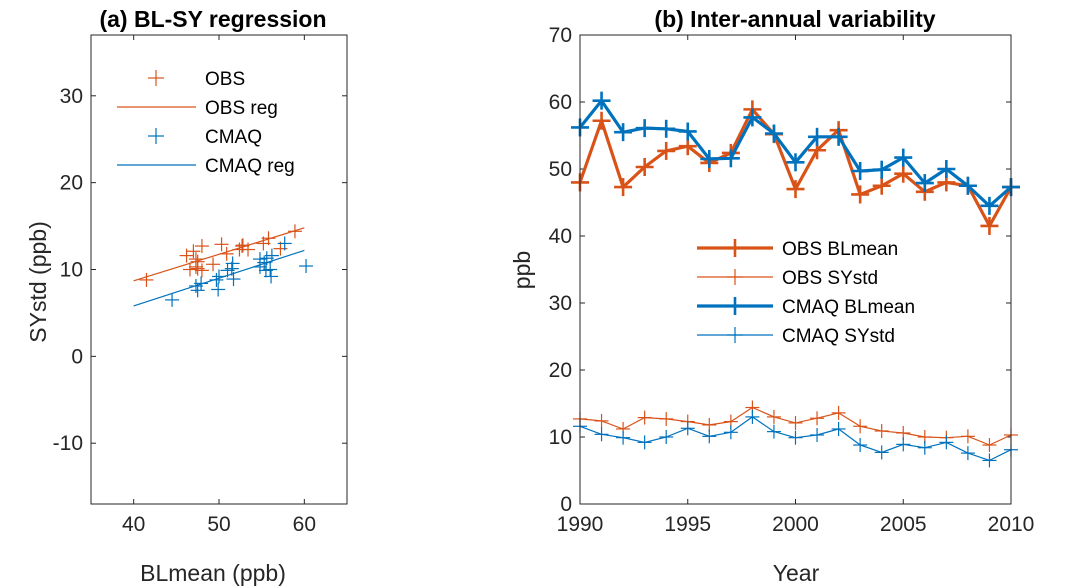 The height and width of the screenshot is (588, 1067). I want to click on panel-b-legend: OBS BLmean OBS SYstd CMAQ BLmean CMAQ SYstd, so click(808, 295).